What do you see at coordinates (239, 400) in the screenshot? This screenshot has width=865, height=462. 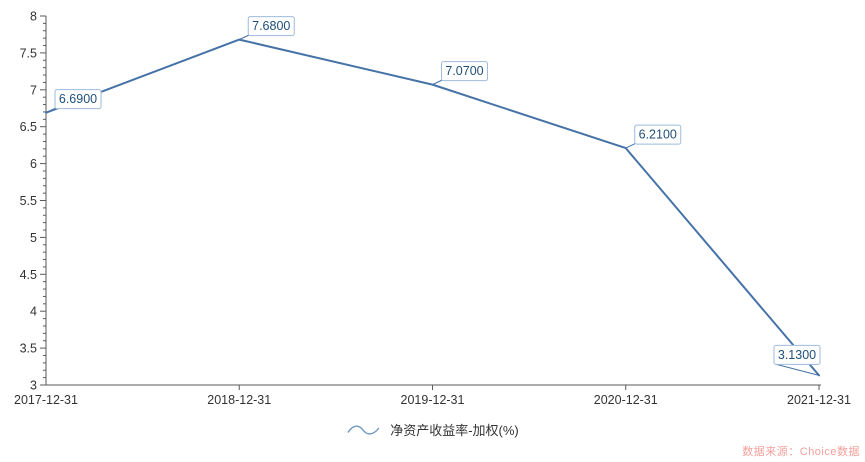 I see `x-tick-label: 2018-12-31` at bounding box center [239, 400].